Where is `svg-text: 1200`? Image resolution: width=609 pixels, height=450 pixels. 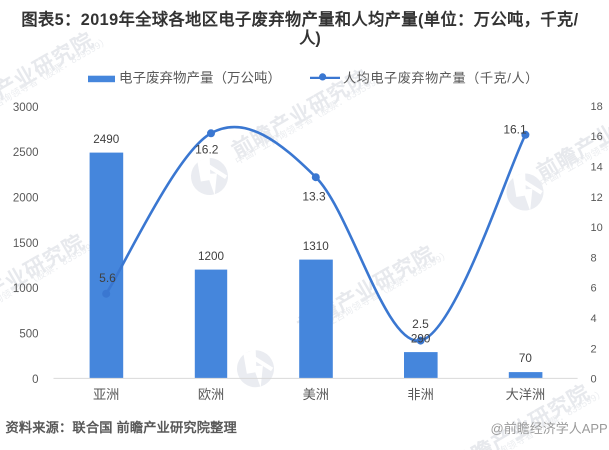
svg-text: 1200 is located at coordinates (211, 256).